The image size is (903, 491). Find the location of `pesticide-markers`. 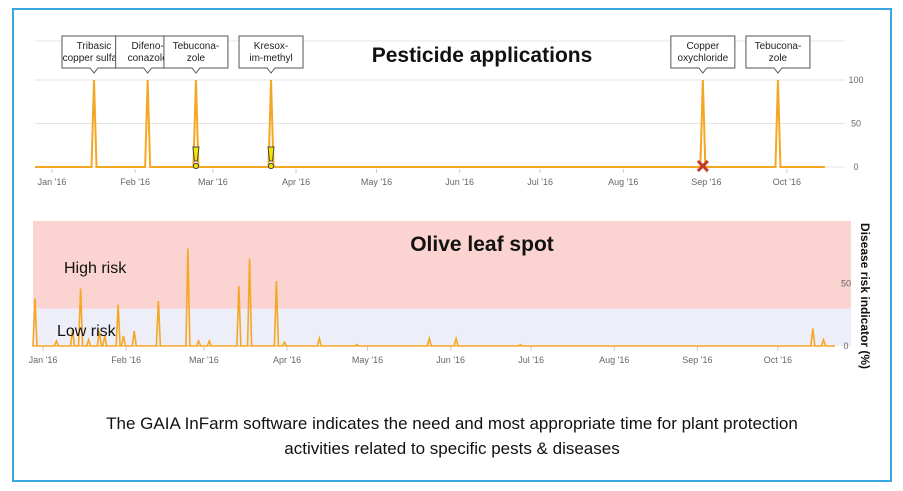

pesticide-markers is located at coordinates (450, 159).